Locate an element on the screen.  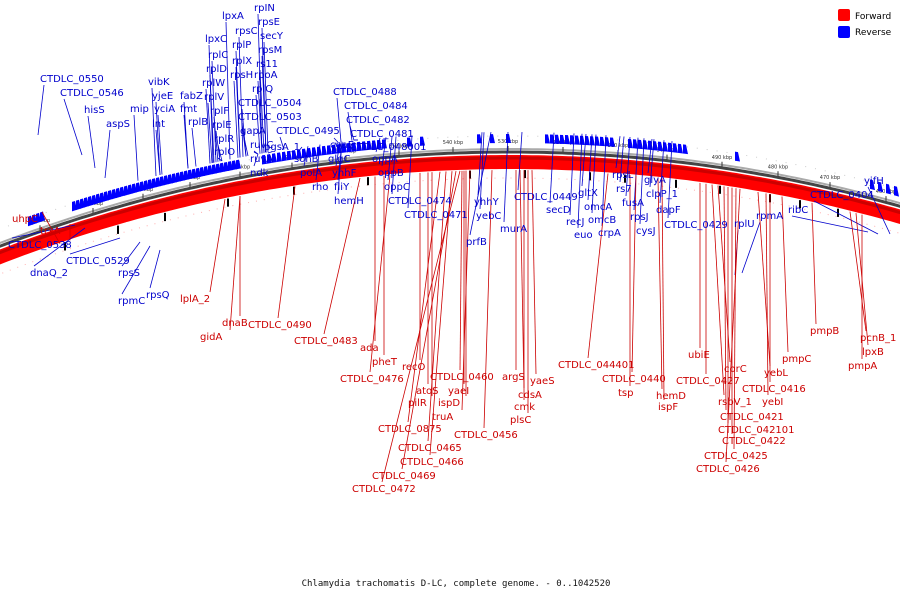
reverse-gene-label: rs11 is located at coordinates (267, 64).